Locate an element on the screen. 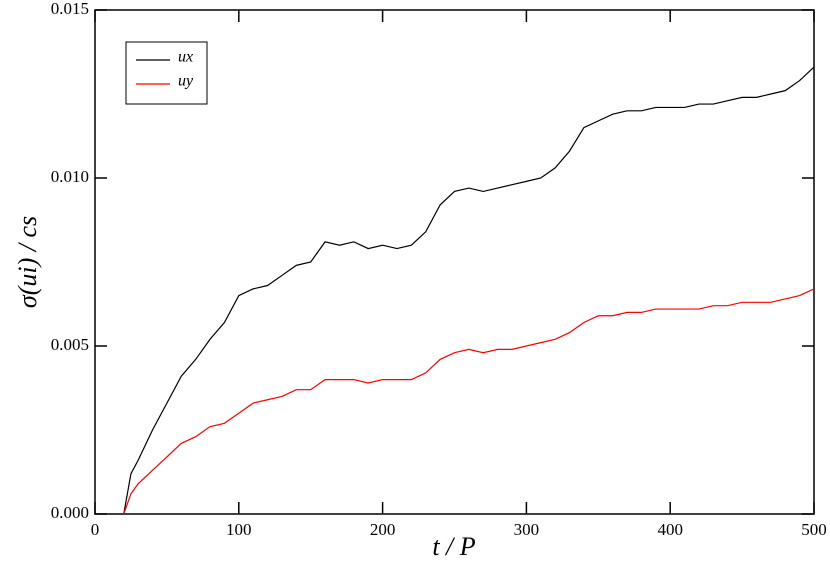  y-tick-label: 0.010 is located at coordinates (70, 176).